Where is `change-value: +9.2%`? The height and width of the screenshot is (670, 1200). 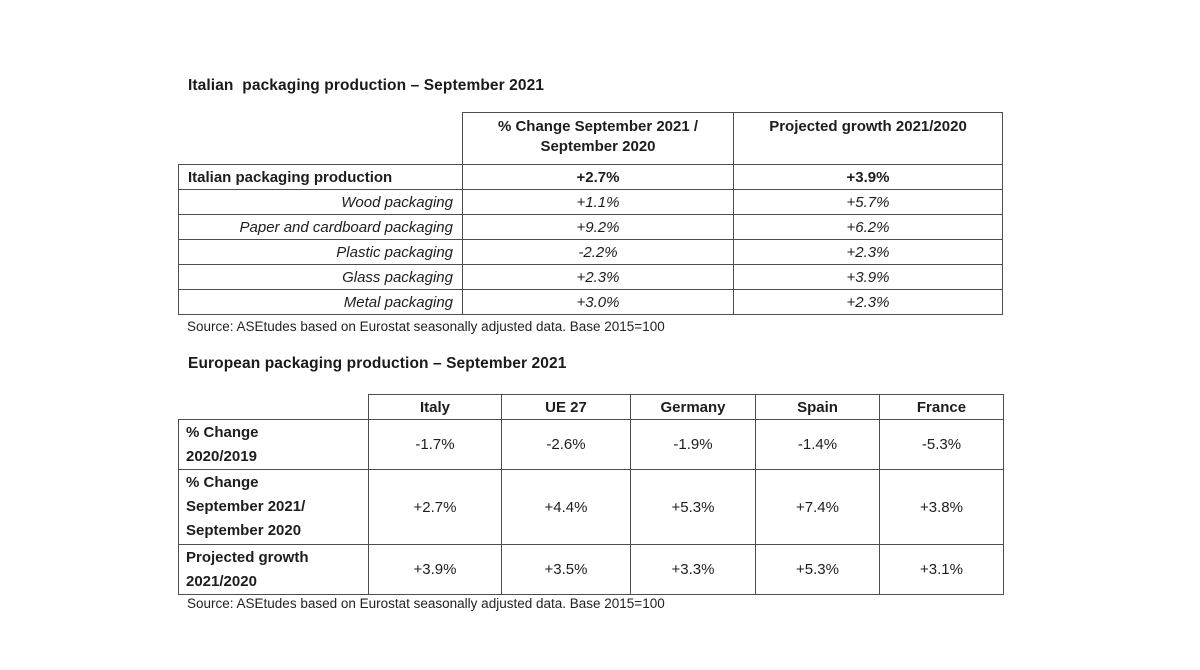
change-value: +9.2% is located at coordinates (598, 227).